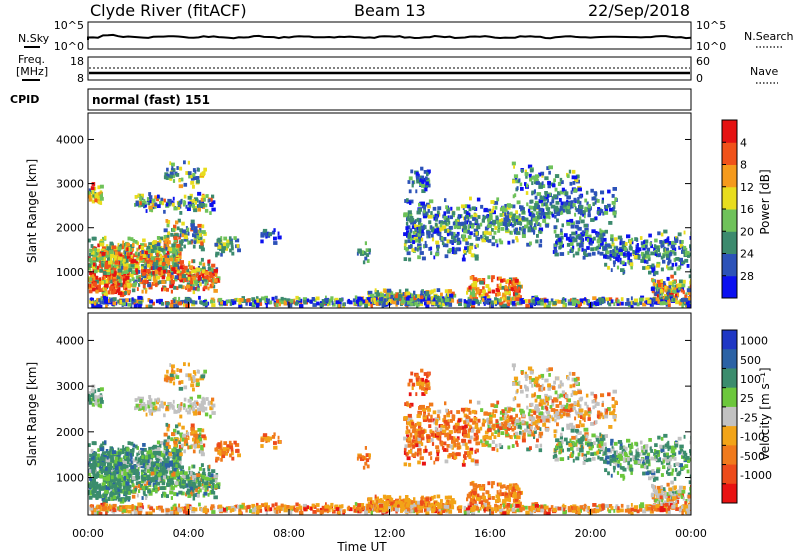  I want to click on noise-panel: N.Sky 10^5 10^0 10^5 10^0 N.Search, so click(406, 36).